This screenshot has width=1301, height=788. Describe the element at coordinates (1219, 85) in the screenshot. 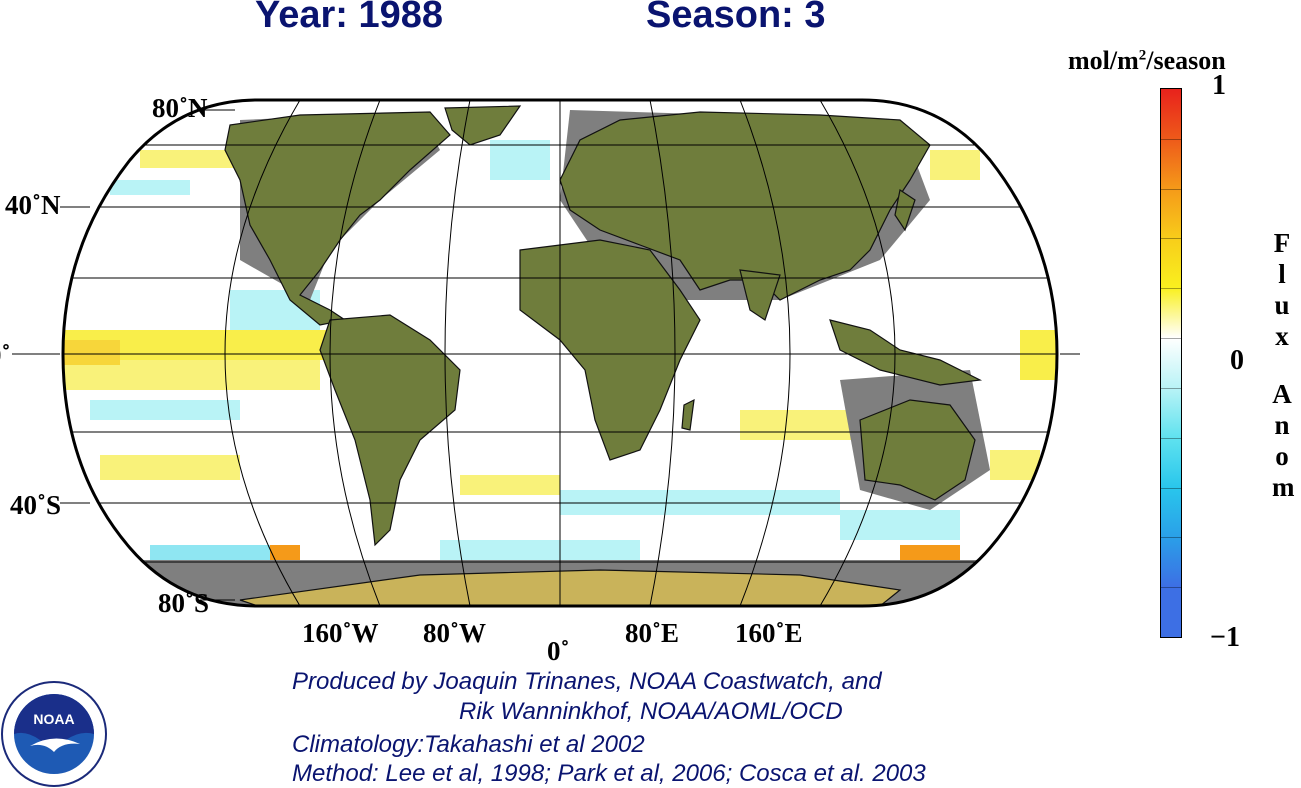

I see `colorbar-max-label: 1` at that location.